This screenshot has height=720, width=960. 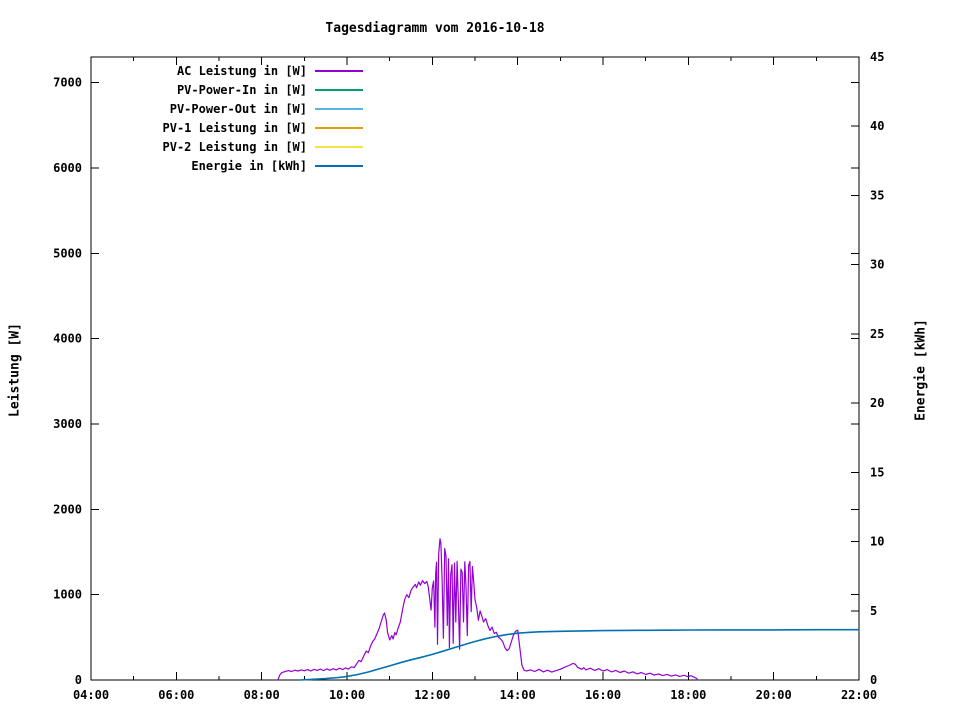 What do you see at coordinates (242, 71) in the screenshot?
I see `legend-label-ac-leistung-in-w: AC Leistung in [W]` at bounding box center [242, 71].